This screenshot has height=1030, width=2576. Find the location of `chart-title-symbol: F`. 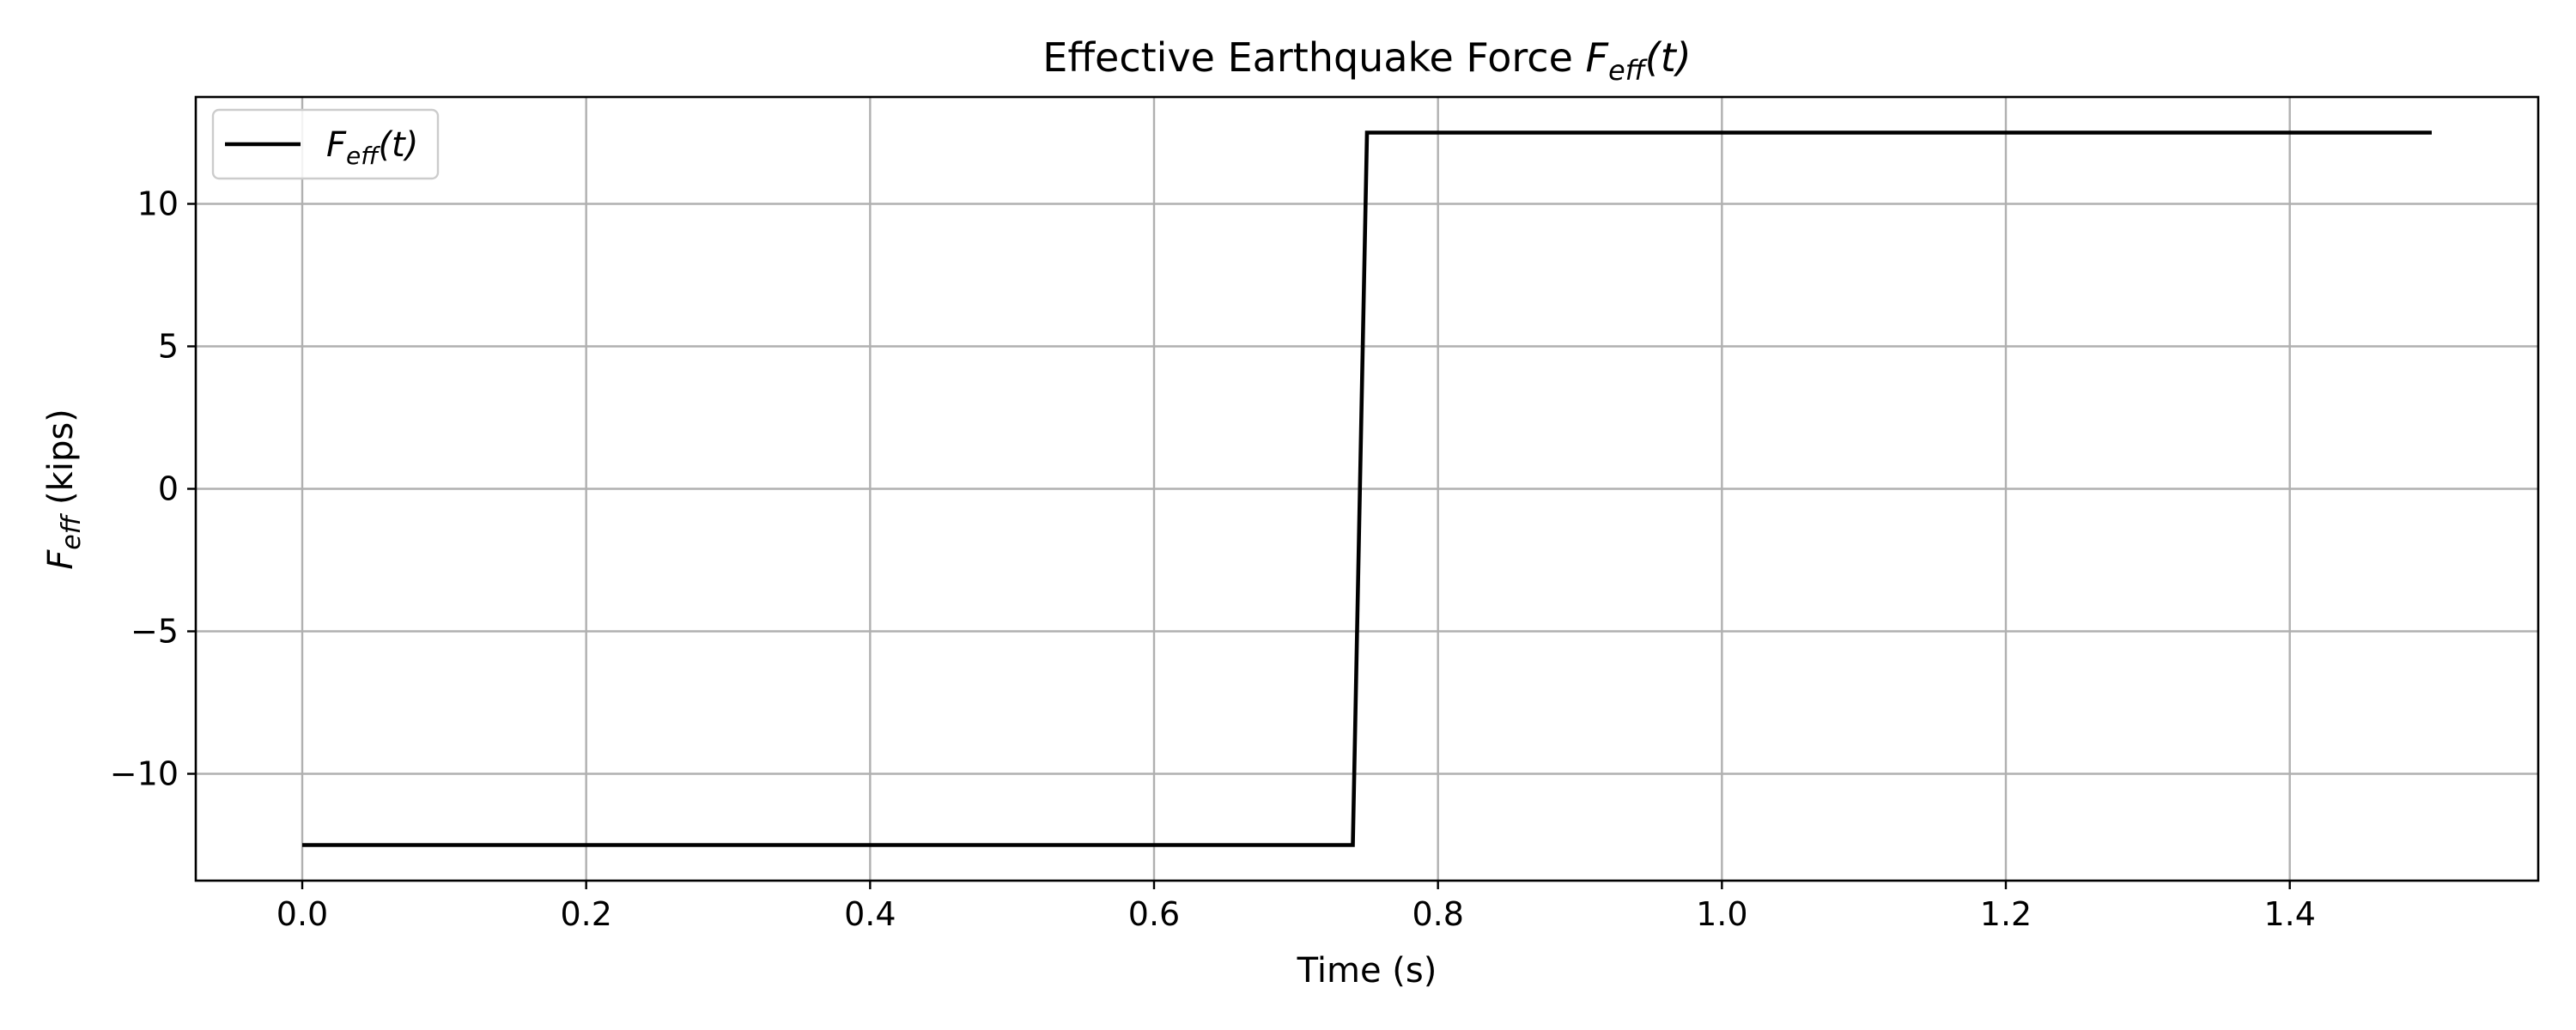

chart-title-symbol: F is located at coordinates (1598, 57).